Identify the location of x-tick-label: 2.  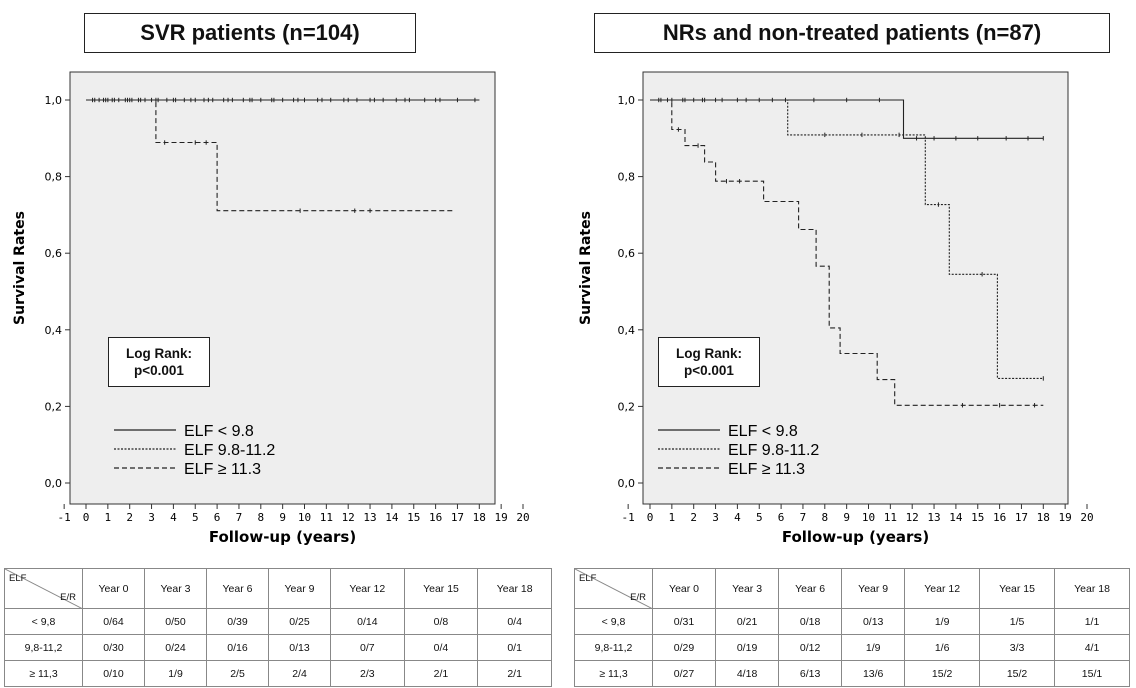
(129, 517).